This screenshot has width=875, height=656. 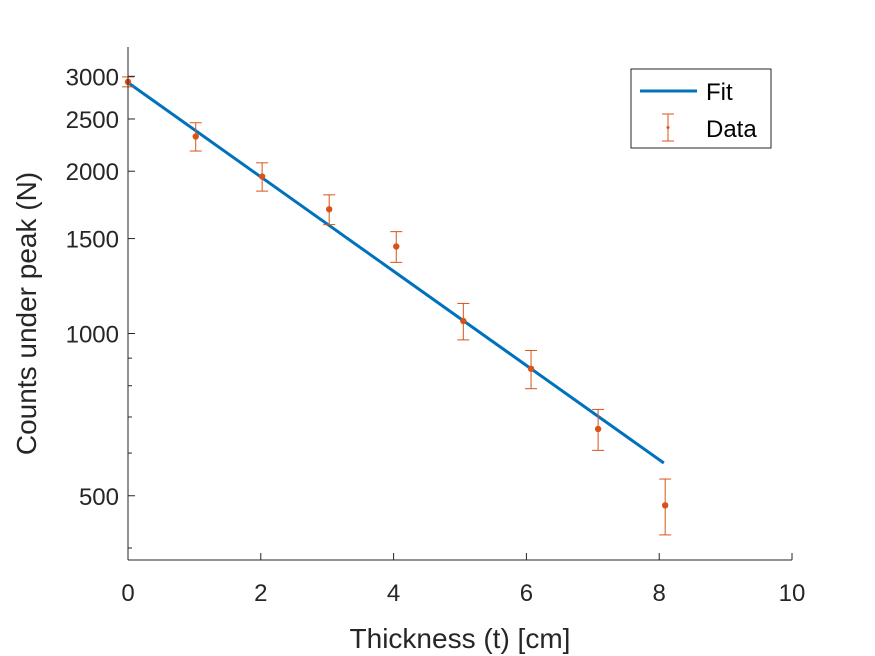 I want to click on y-tick-label: 1500, so click(x=92, y=240).